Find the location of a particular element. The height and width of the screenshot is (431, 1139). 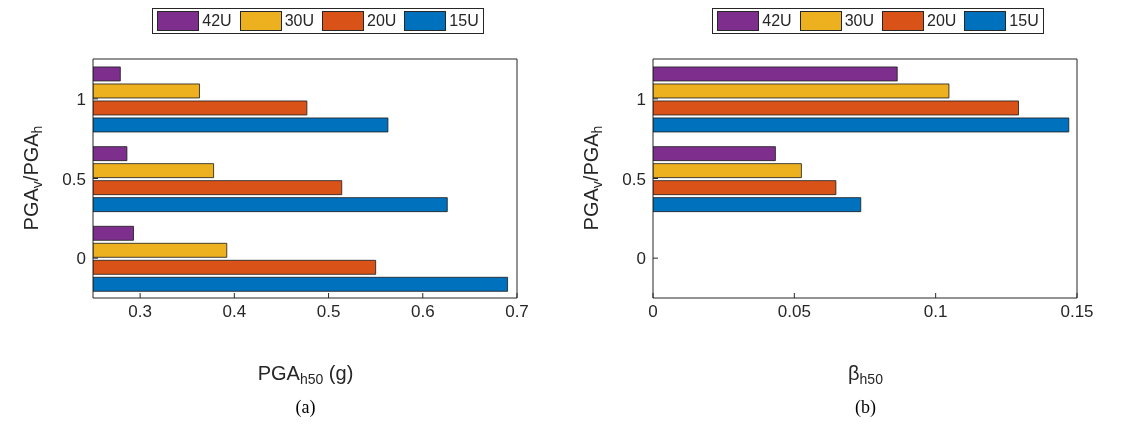

text: (b) is located at coordinates (865, 407).